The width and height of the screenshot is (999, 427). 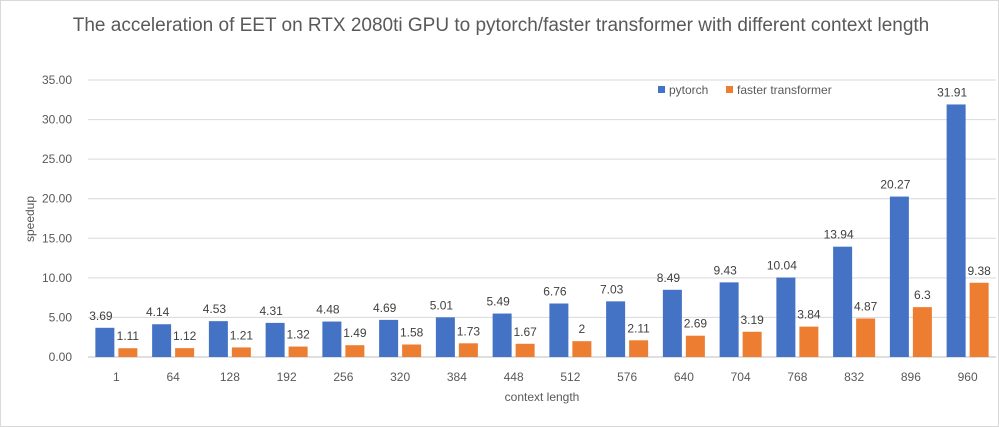 What do you see at coordinates (400, 377) in the screenshot?
I see `x-tick-label: 320` at bounding box center [400, 377].